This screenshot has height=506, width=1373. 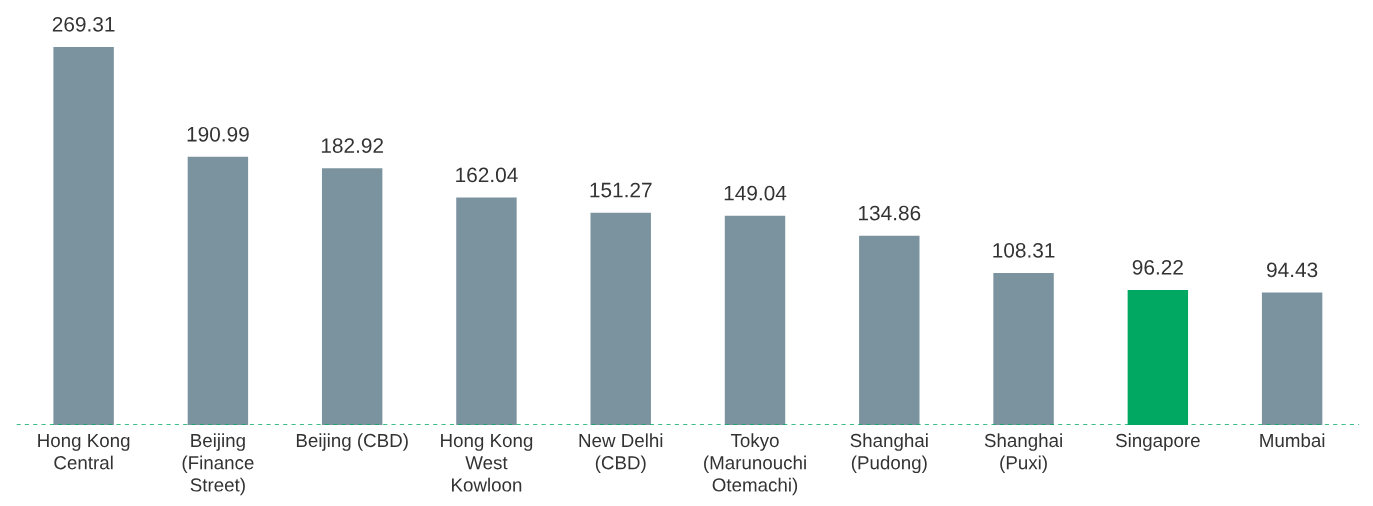 What do you see at coordinates (218, 464) in the screenshot?
I see `x-tick-label: Beijing (Finance Street)` at bounding box center [218, 464].